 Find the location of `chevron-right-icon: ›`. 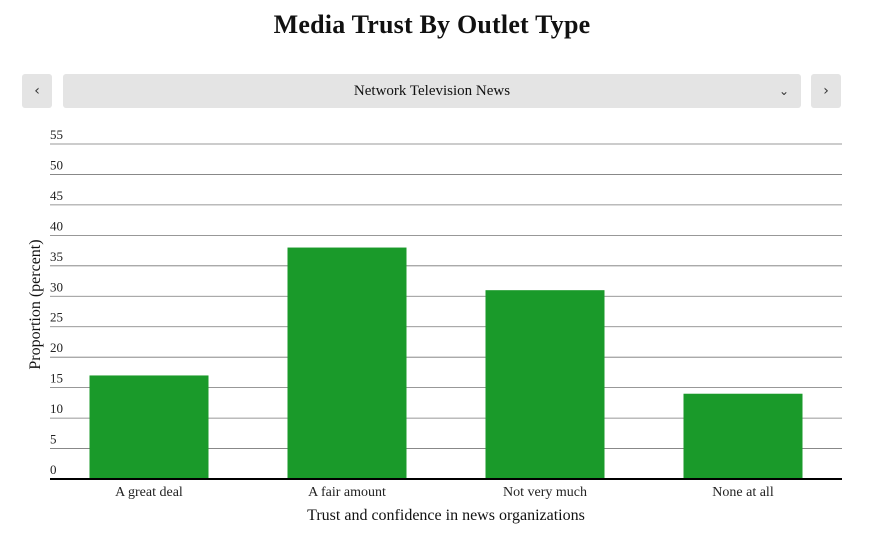

chevron-right-icon: › is located at coordinates (826, 91).